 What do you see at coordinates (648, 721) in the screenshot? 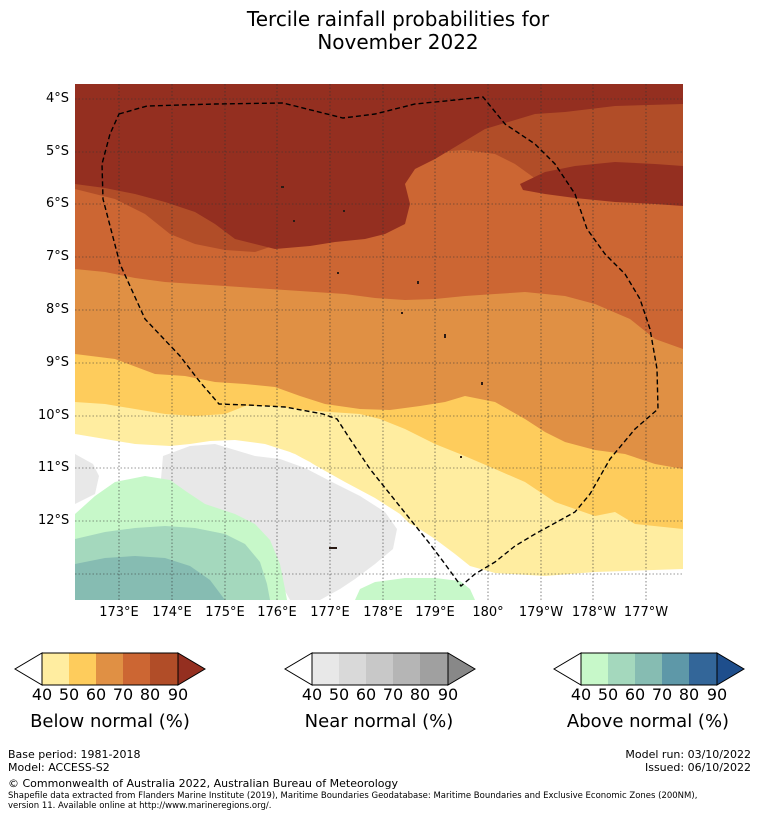
I see `above-normal-label: Above normal (%)` at bounding box center [648, 721].